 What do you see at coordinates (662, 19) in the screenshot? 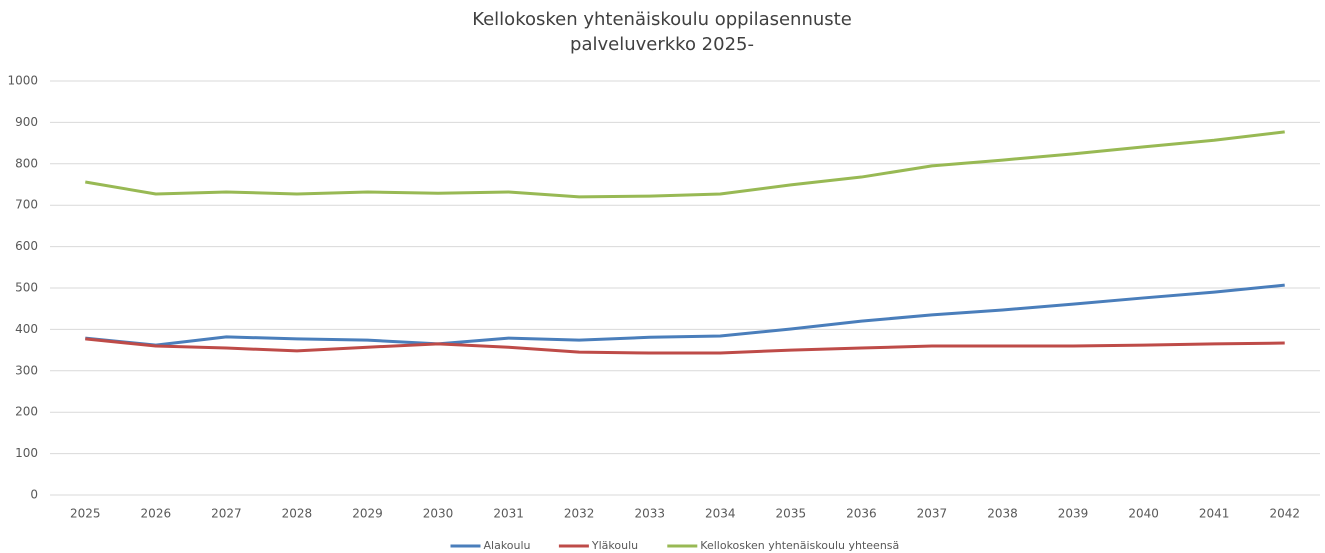
I see `chart-title: Kellokosken yhtenäiskoulu oppilasennuste` at bounding box center [662, 19].